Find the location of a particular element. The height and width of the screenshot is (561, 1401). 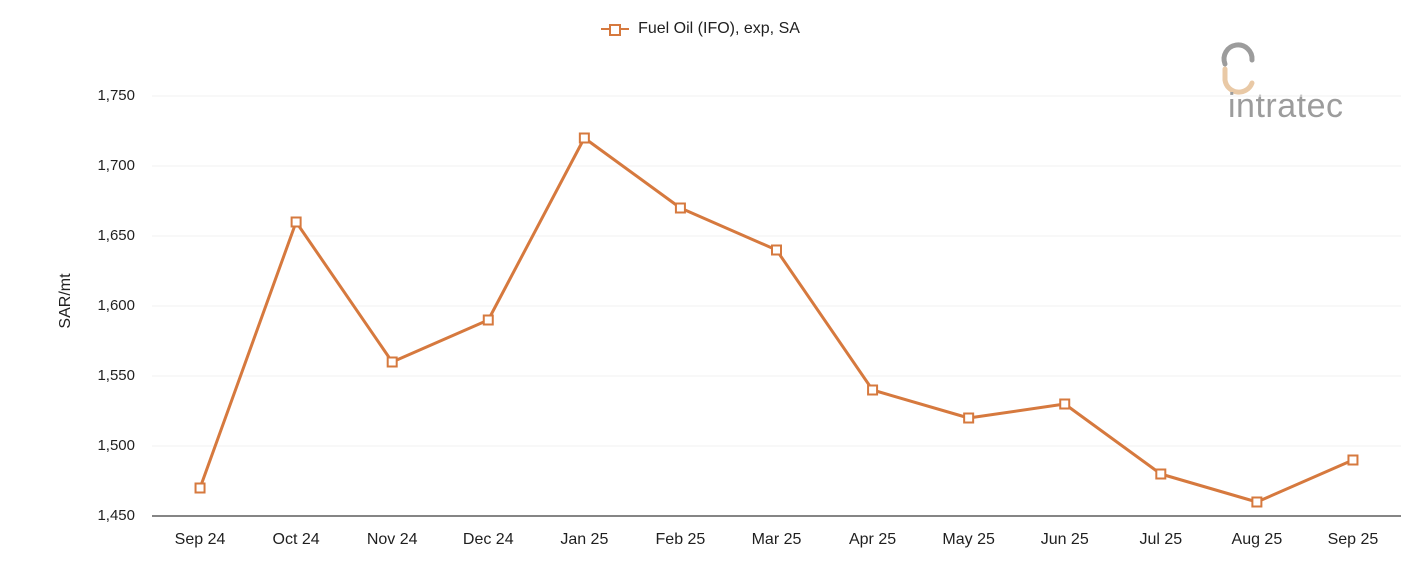

legend-square-marker is located at coordinates (615, 29).